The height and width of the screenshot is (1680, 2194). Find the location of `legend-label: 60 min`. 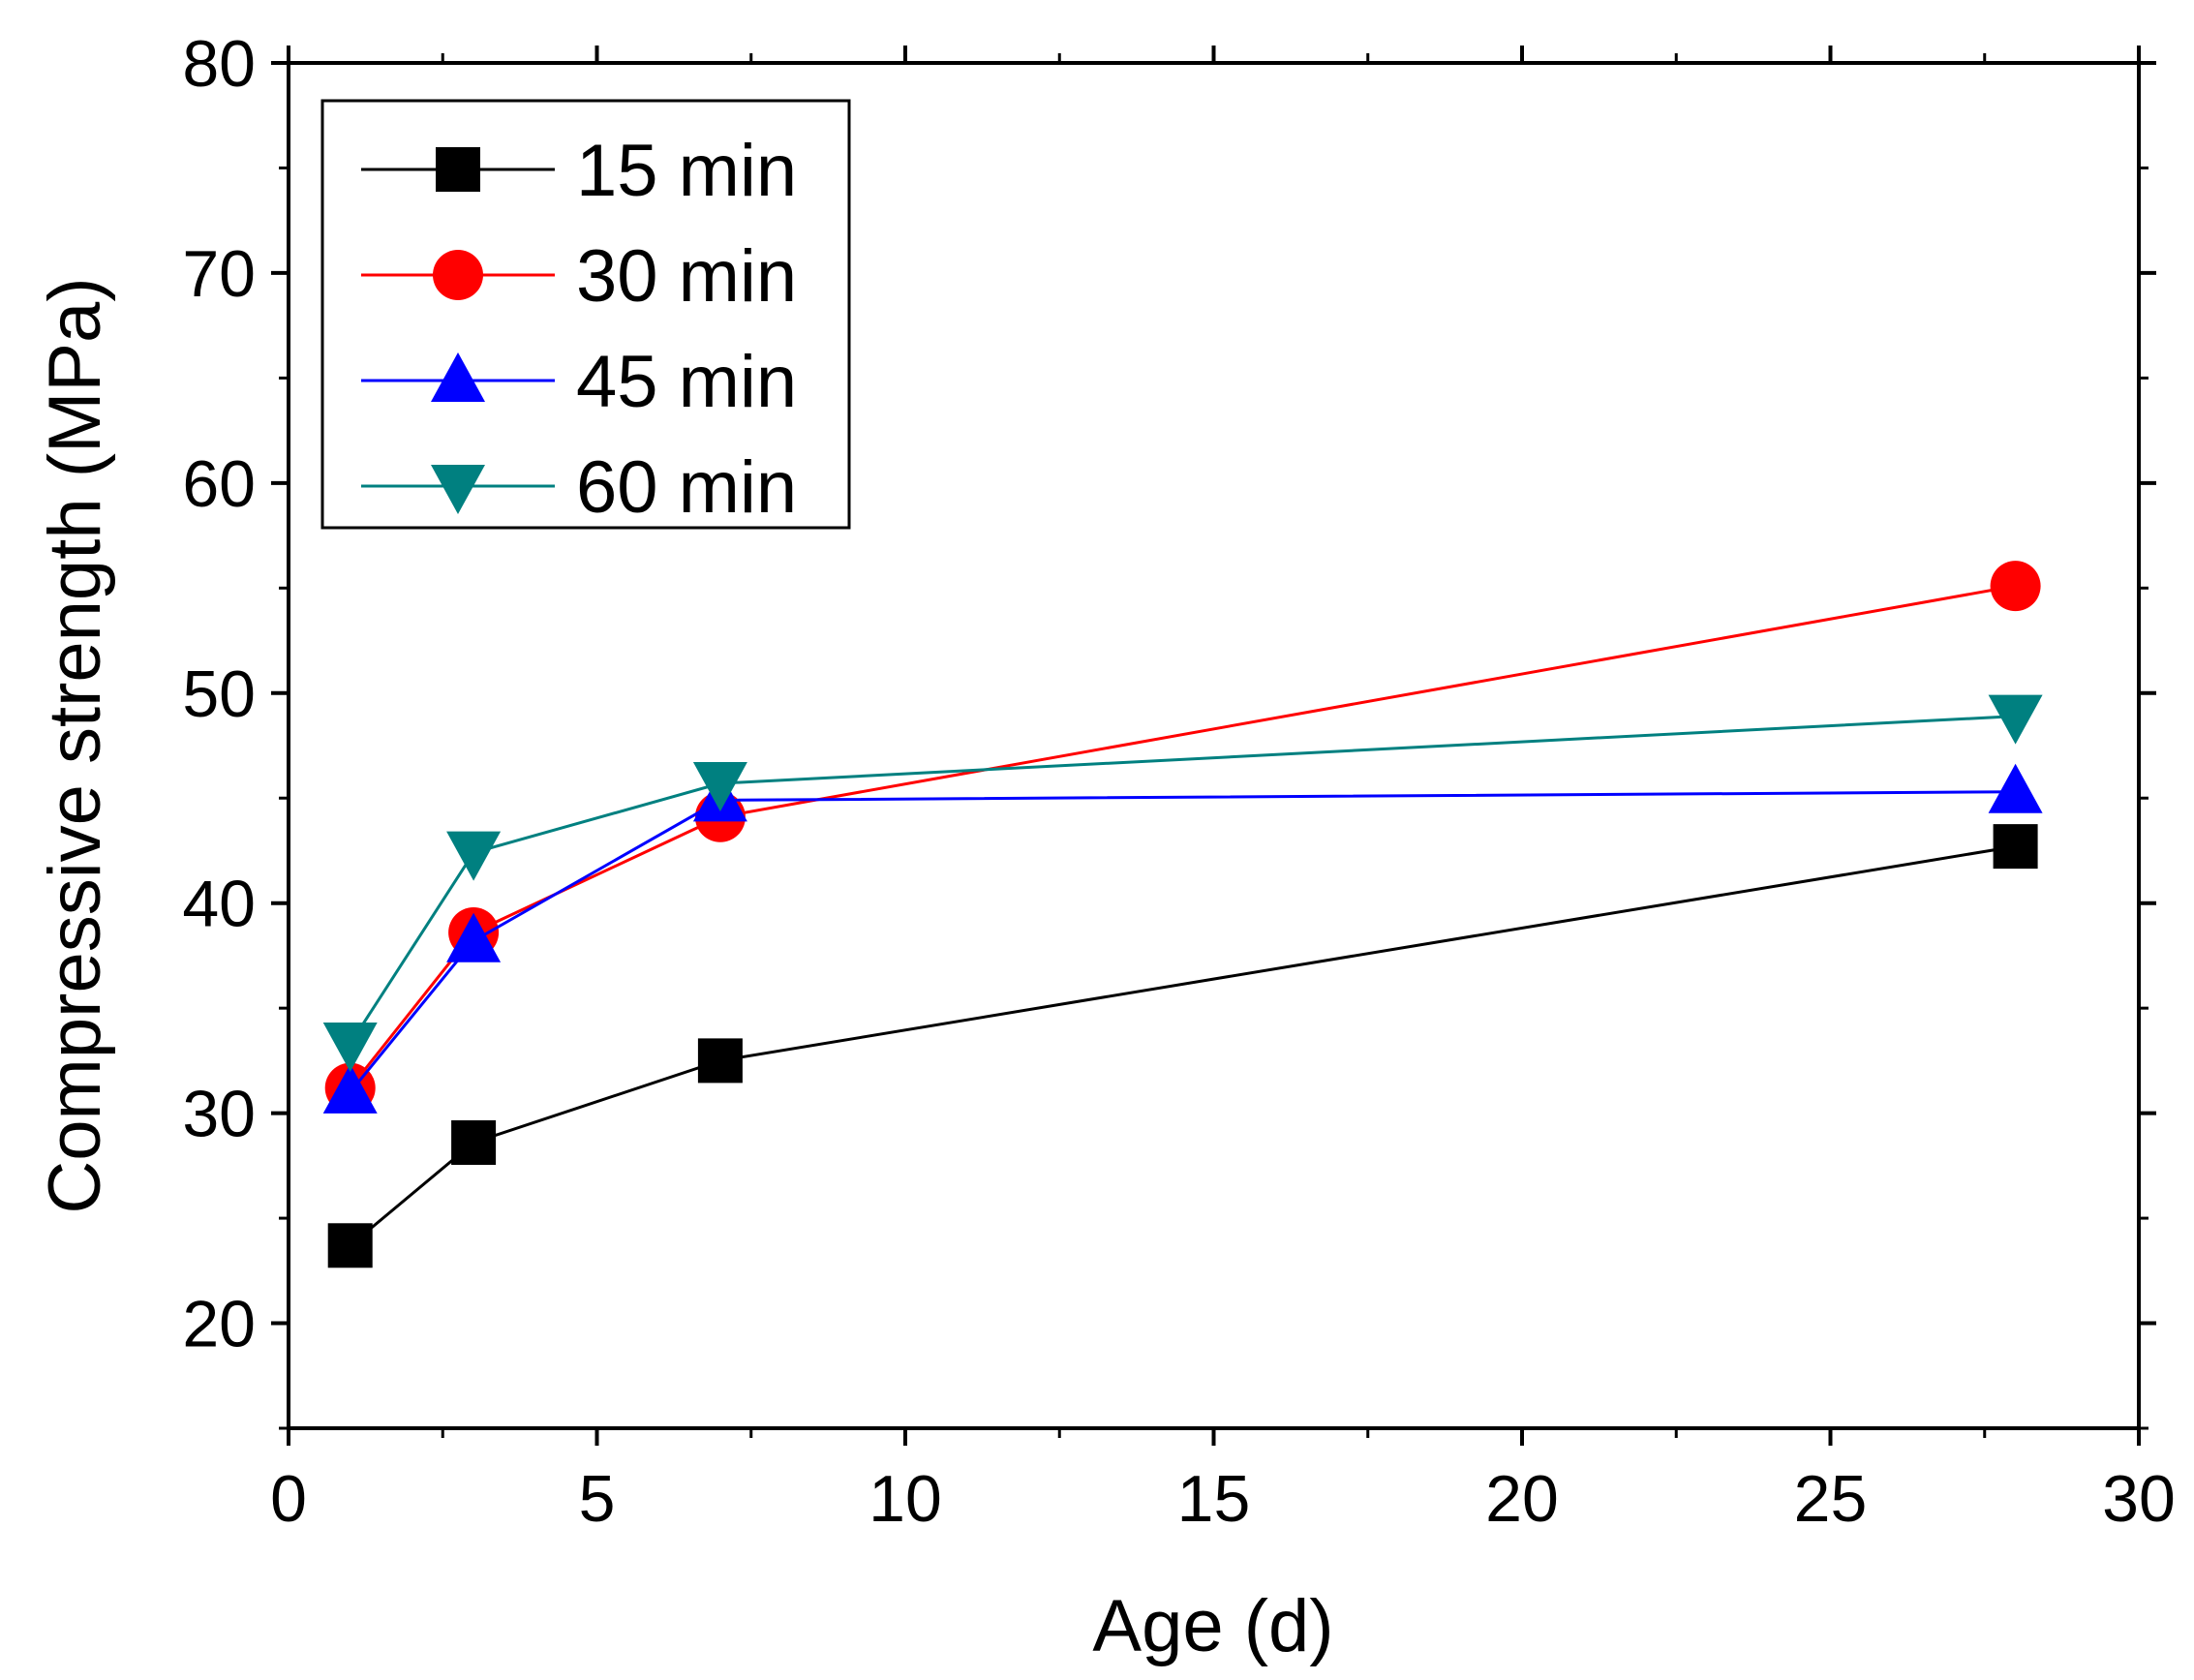

legend-label: 60 min is located at coordinates (686, 488).